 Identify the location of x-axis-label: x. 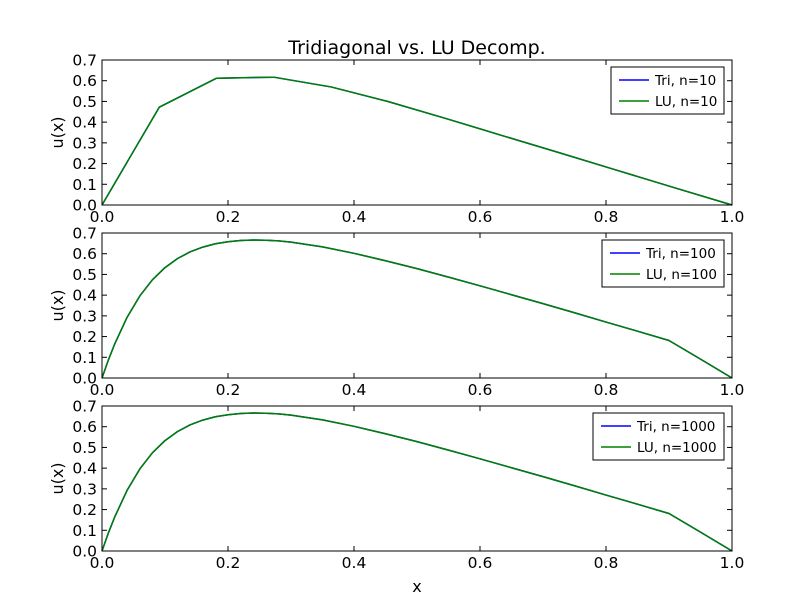
(416, 586).